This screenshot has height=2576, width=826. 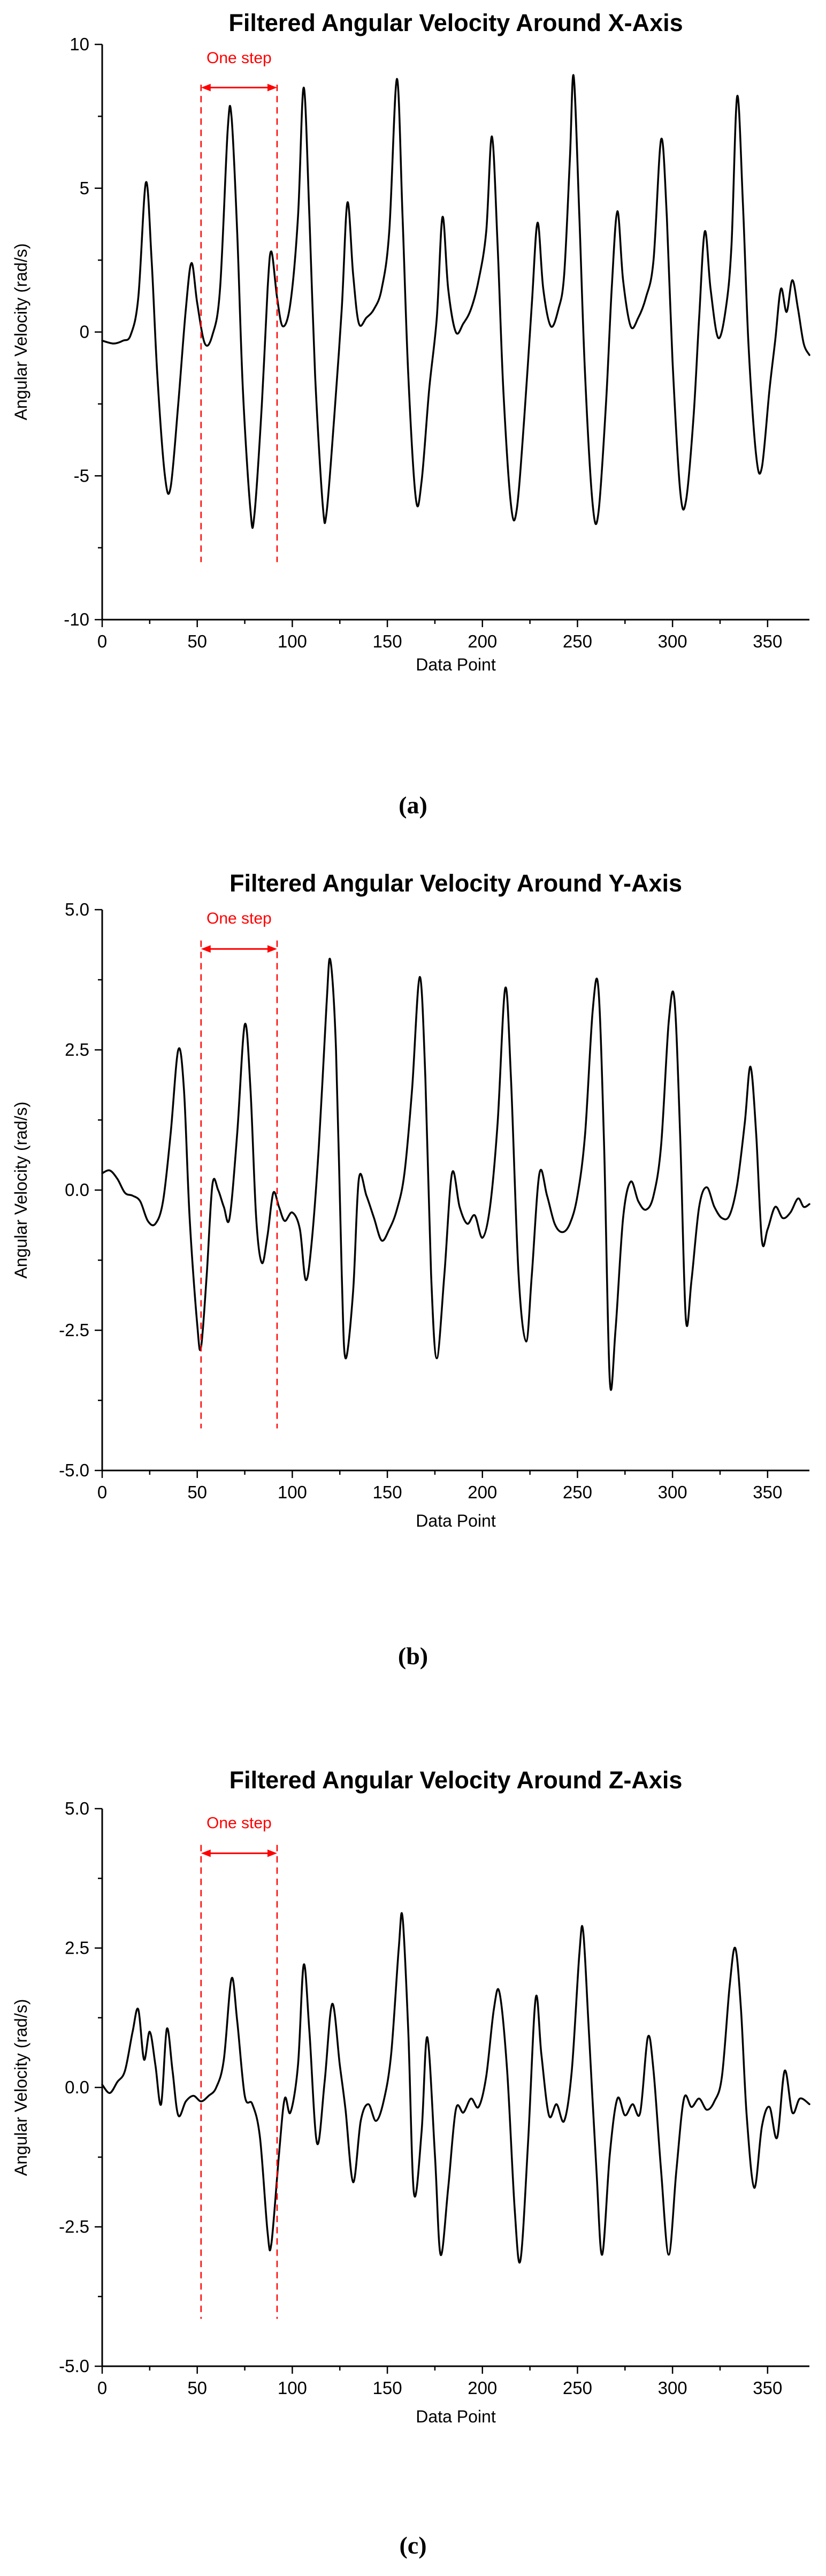 I want to click on y-tick-label: 0, so click(x=84, y=332).